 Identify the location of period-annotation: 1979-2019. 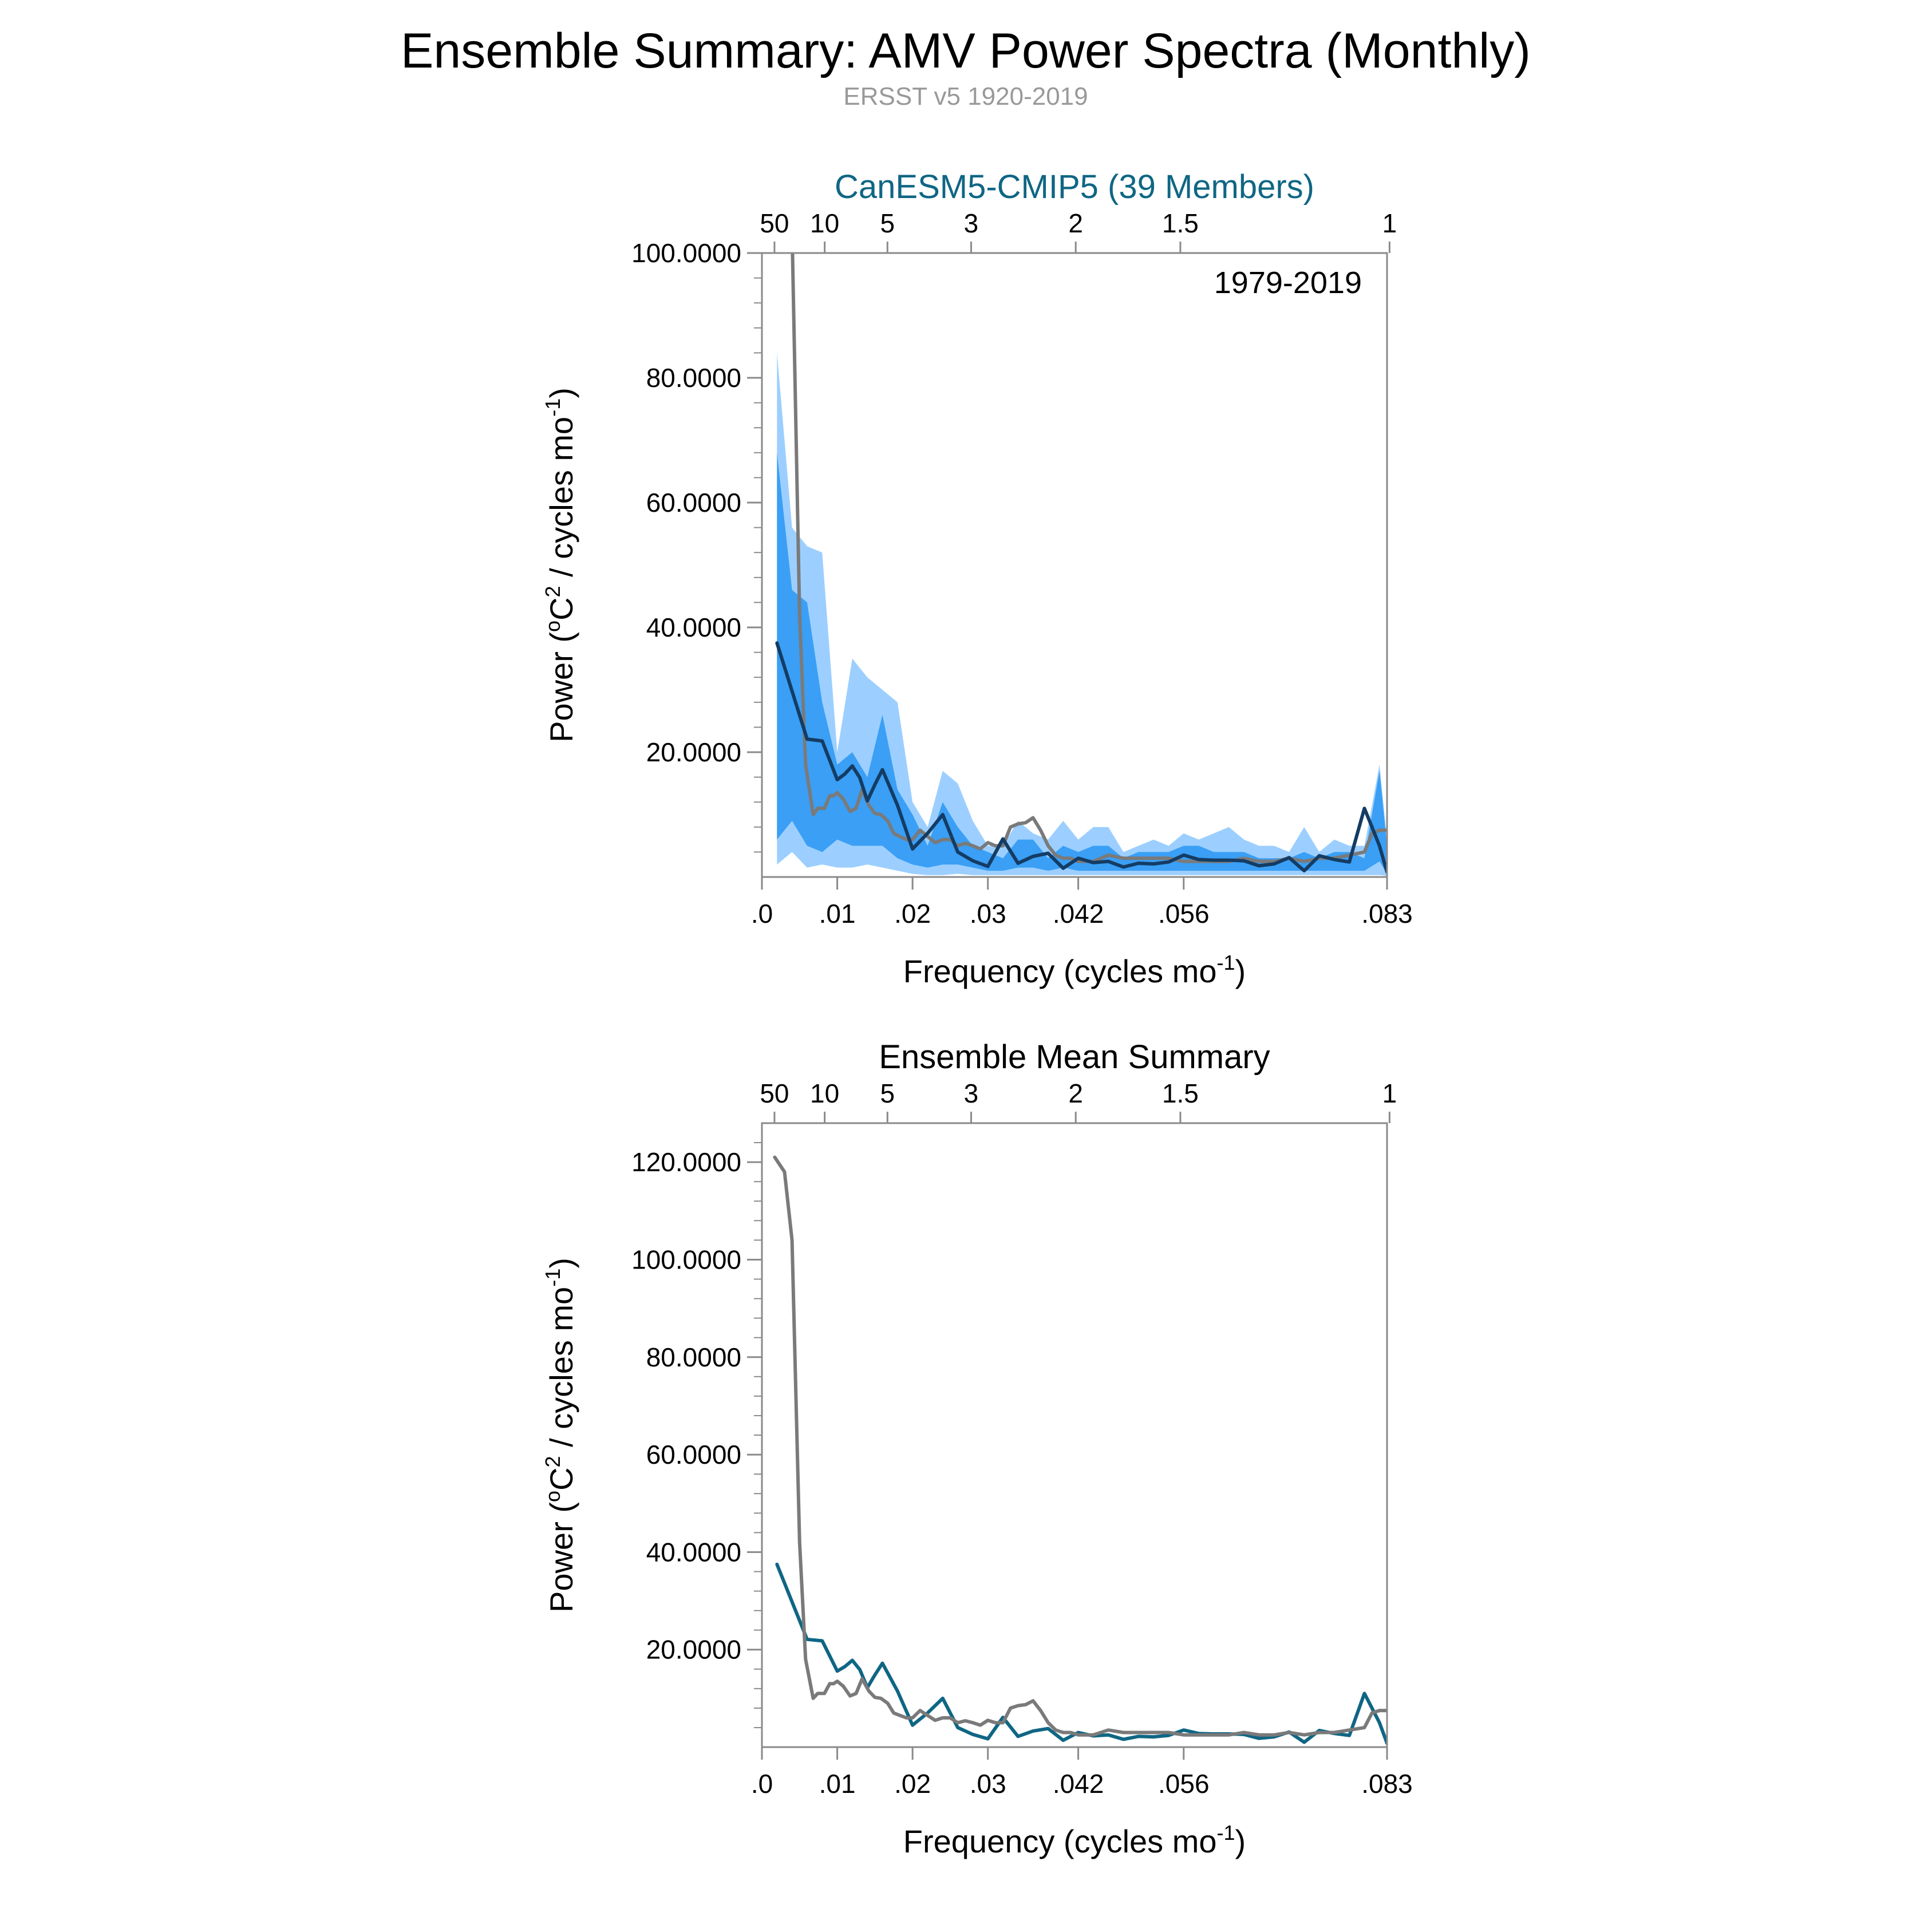
(1288, 283).